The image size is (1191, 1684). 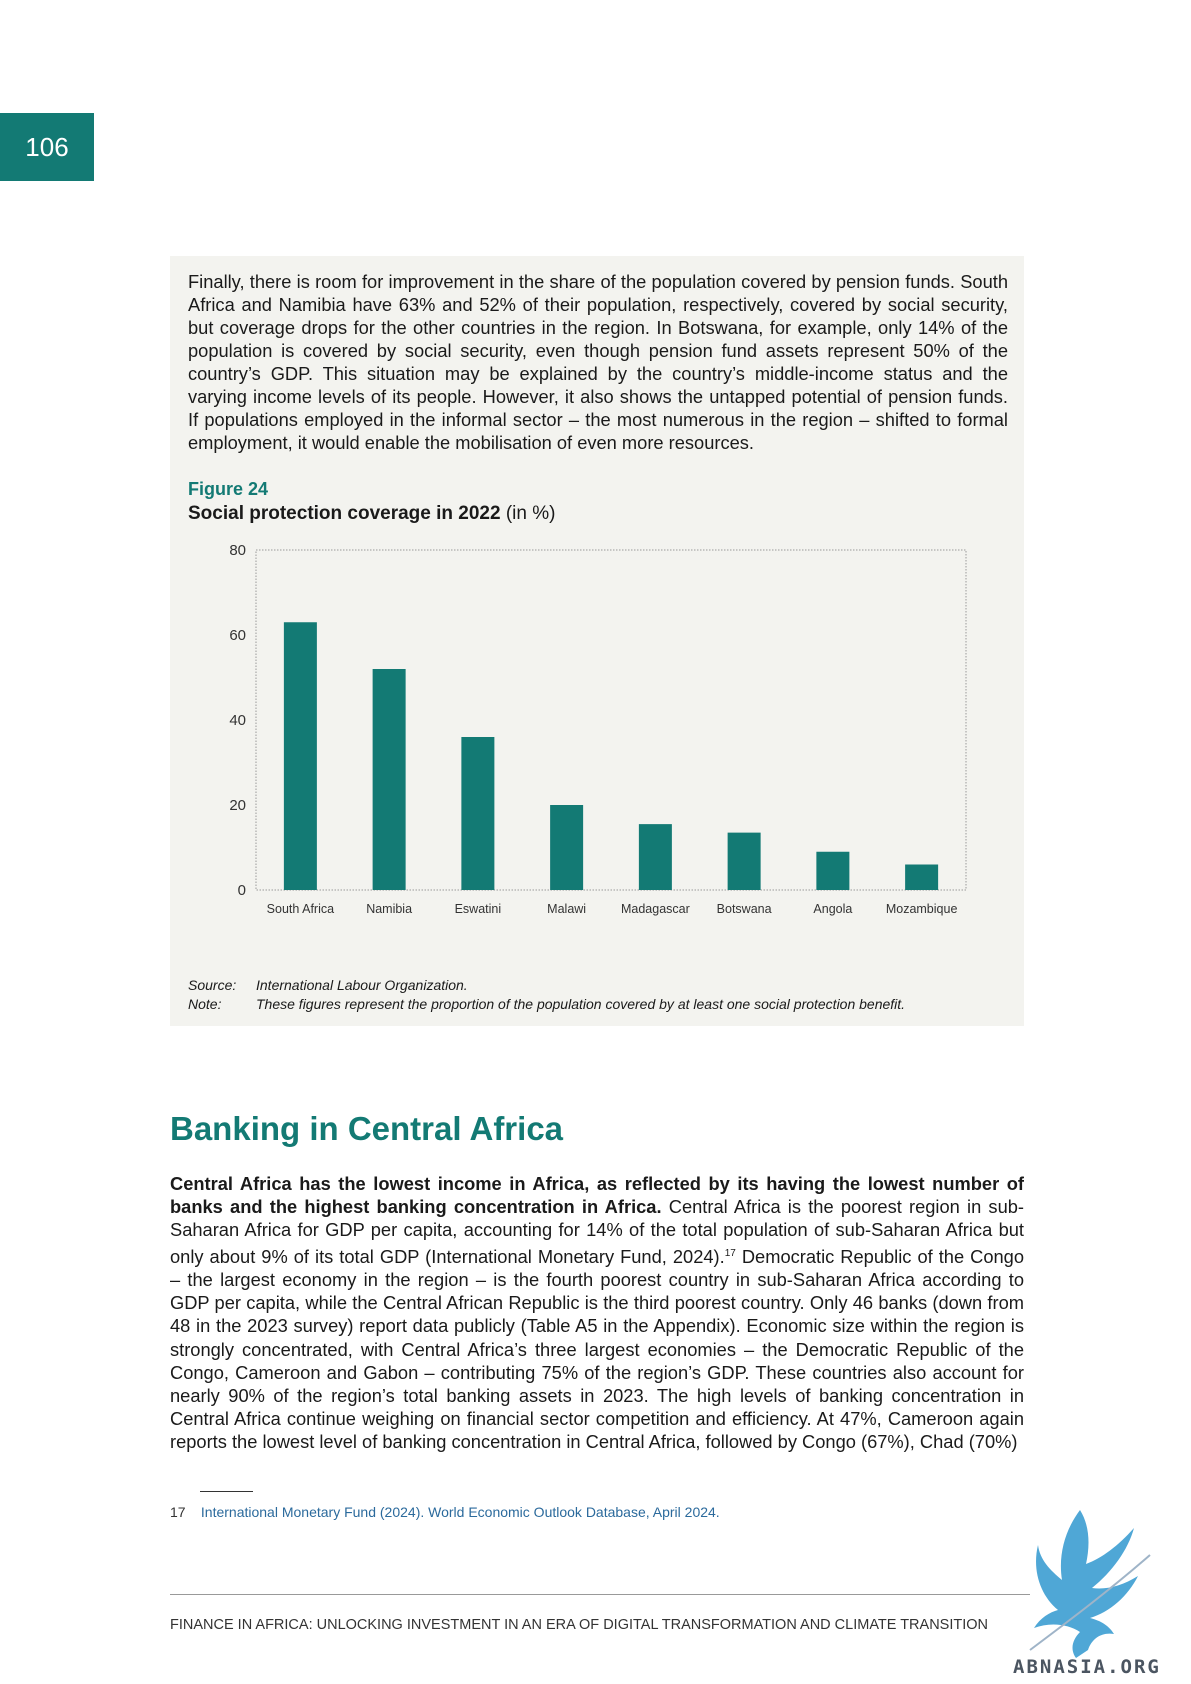 What do you see at coordinates (530, 513) in the screenshot?
I see `figure-unit: (in %)` at bounding box center [530, 513].